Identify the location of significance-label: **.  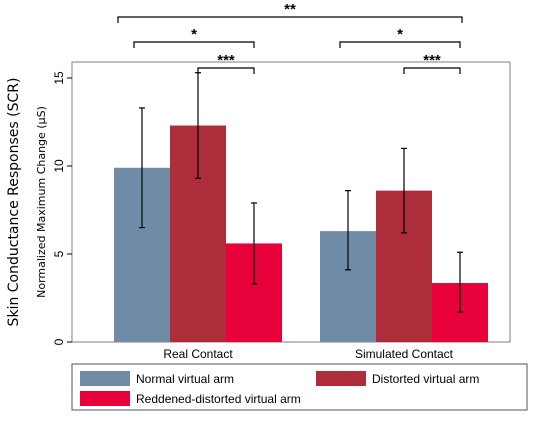
(290, 9).